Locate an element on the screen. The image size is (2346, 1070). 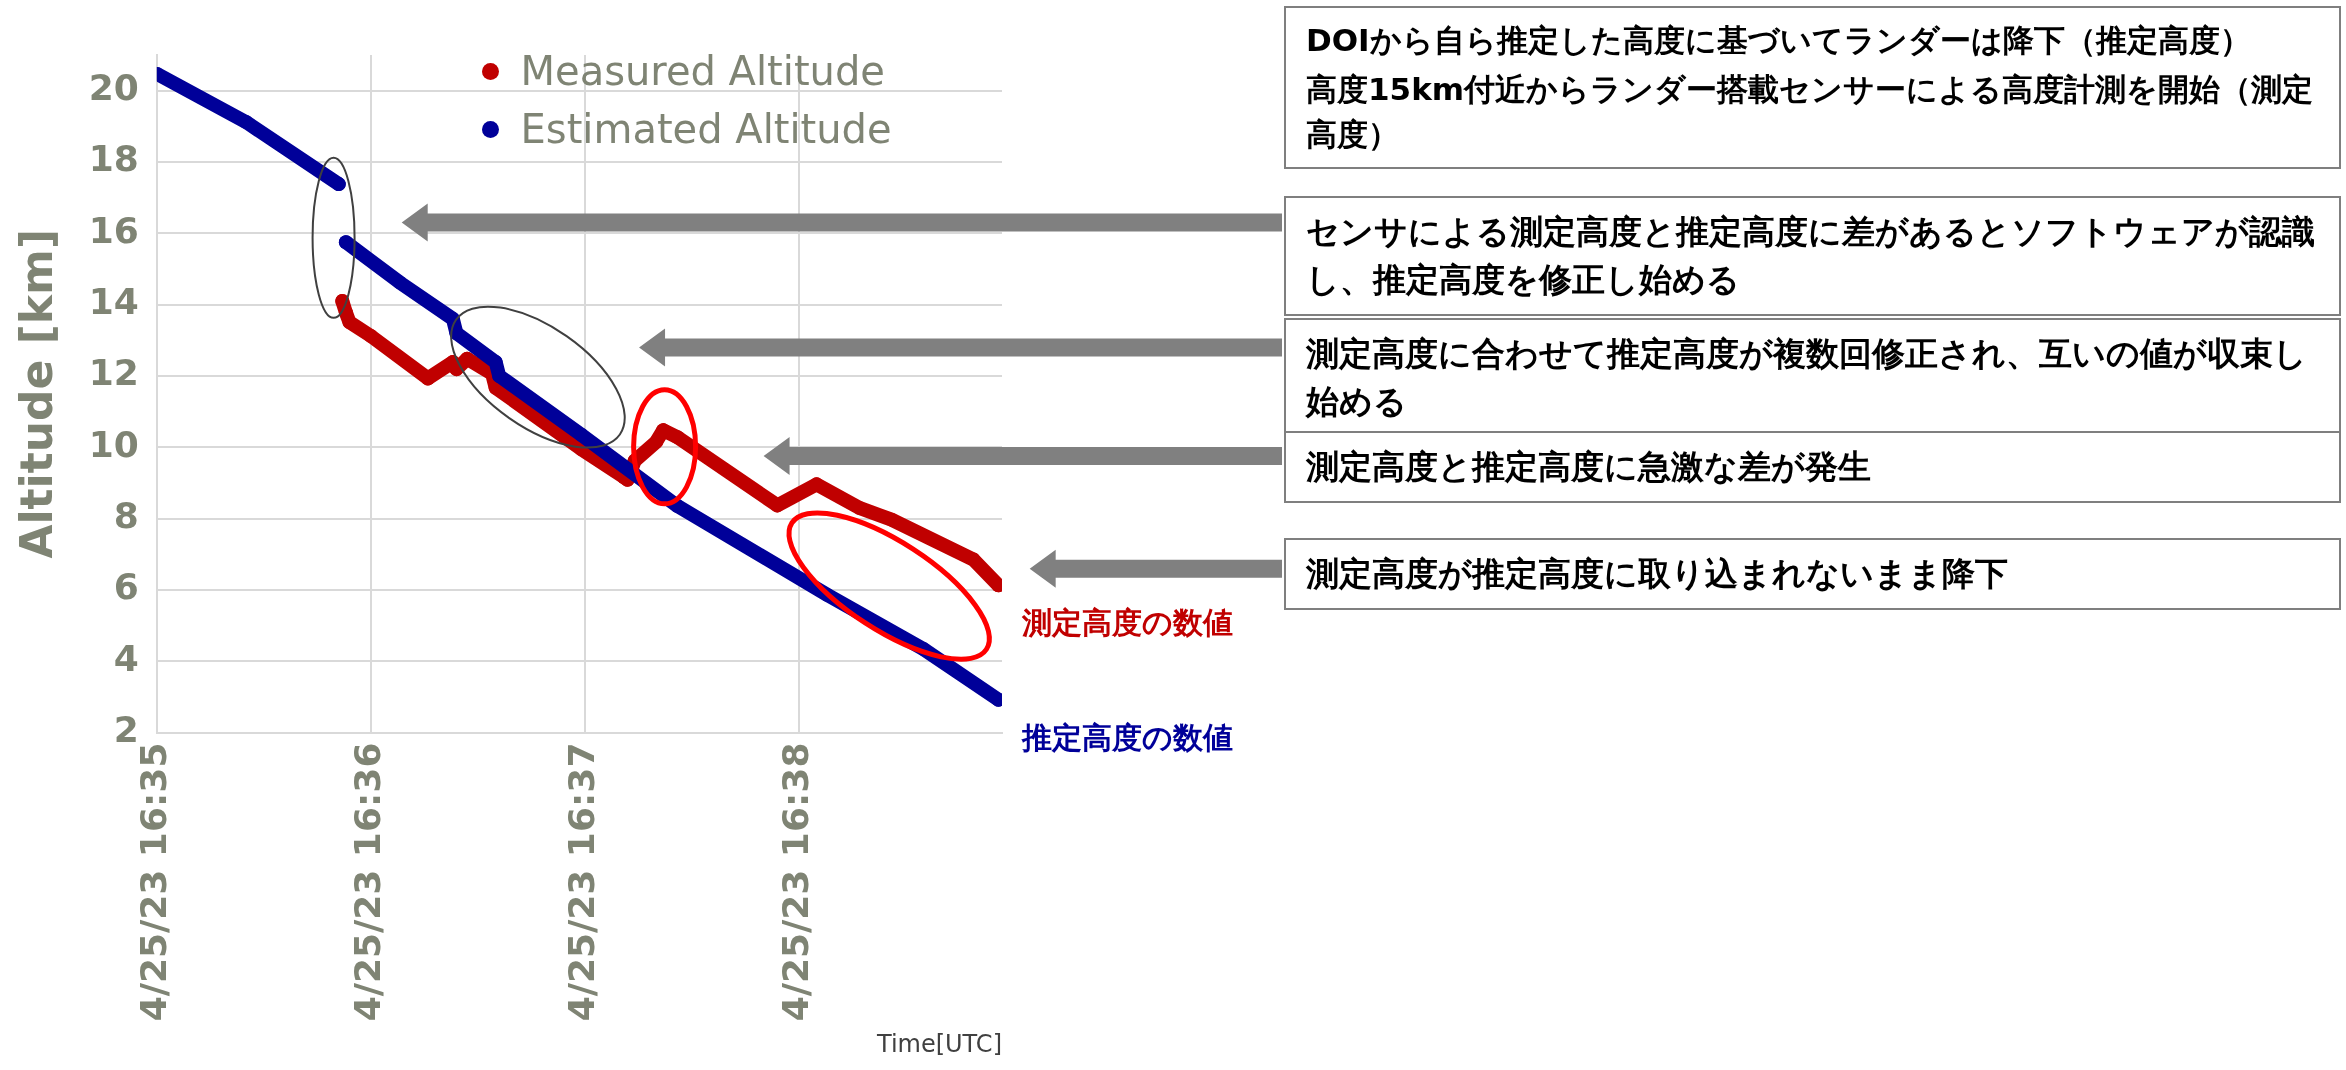
legend-label: Estimated Altitude is located at coordinates (706, 130).